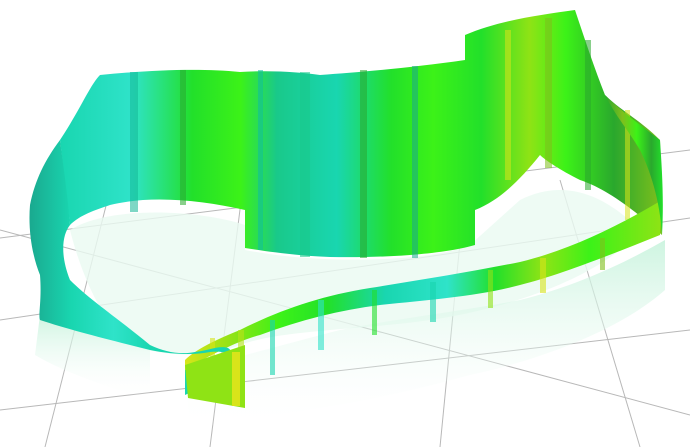 This screenshot has width=690, height=447. I want to click on right-wall, so click(634, 165).